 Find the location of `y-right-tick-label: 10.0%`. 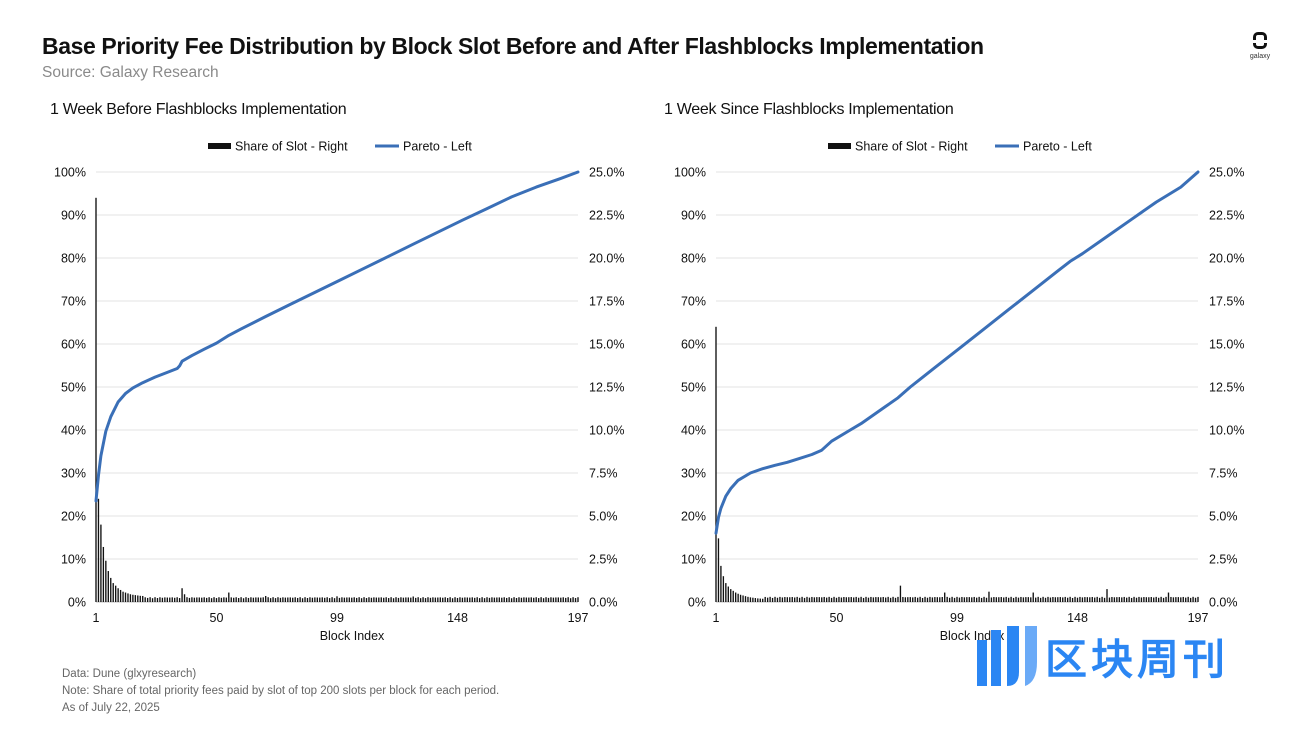

y-right-tick-label: 10.0% is located at coordinates (606, 431).